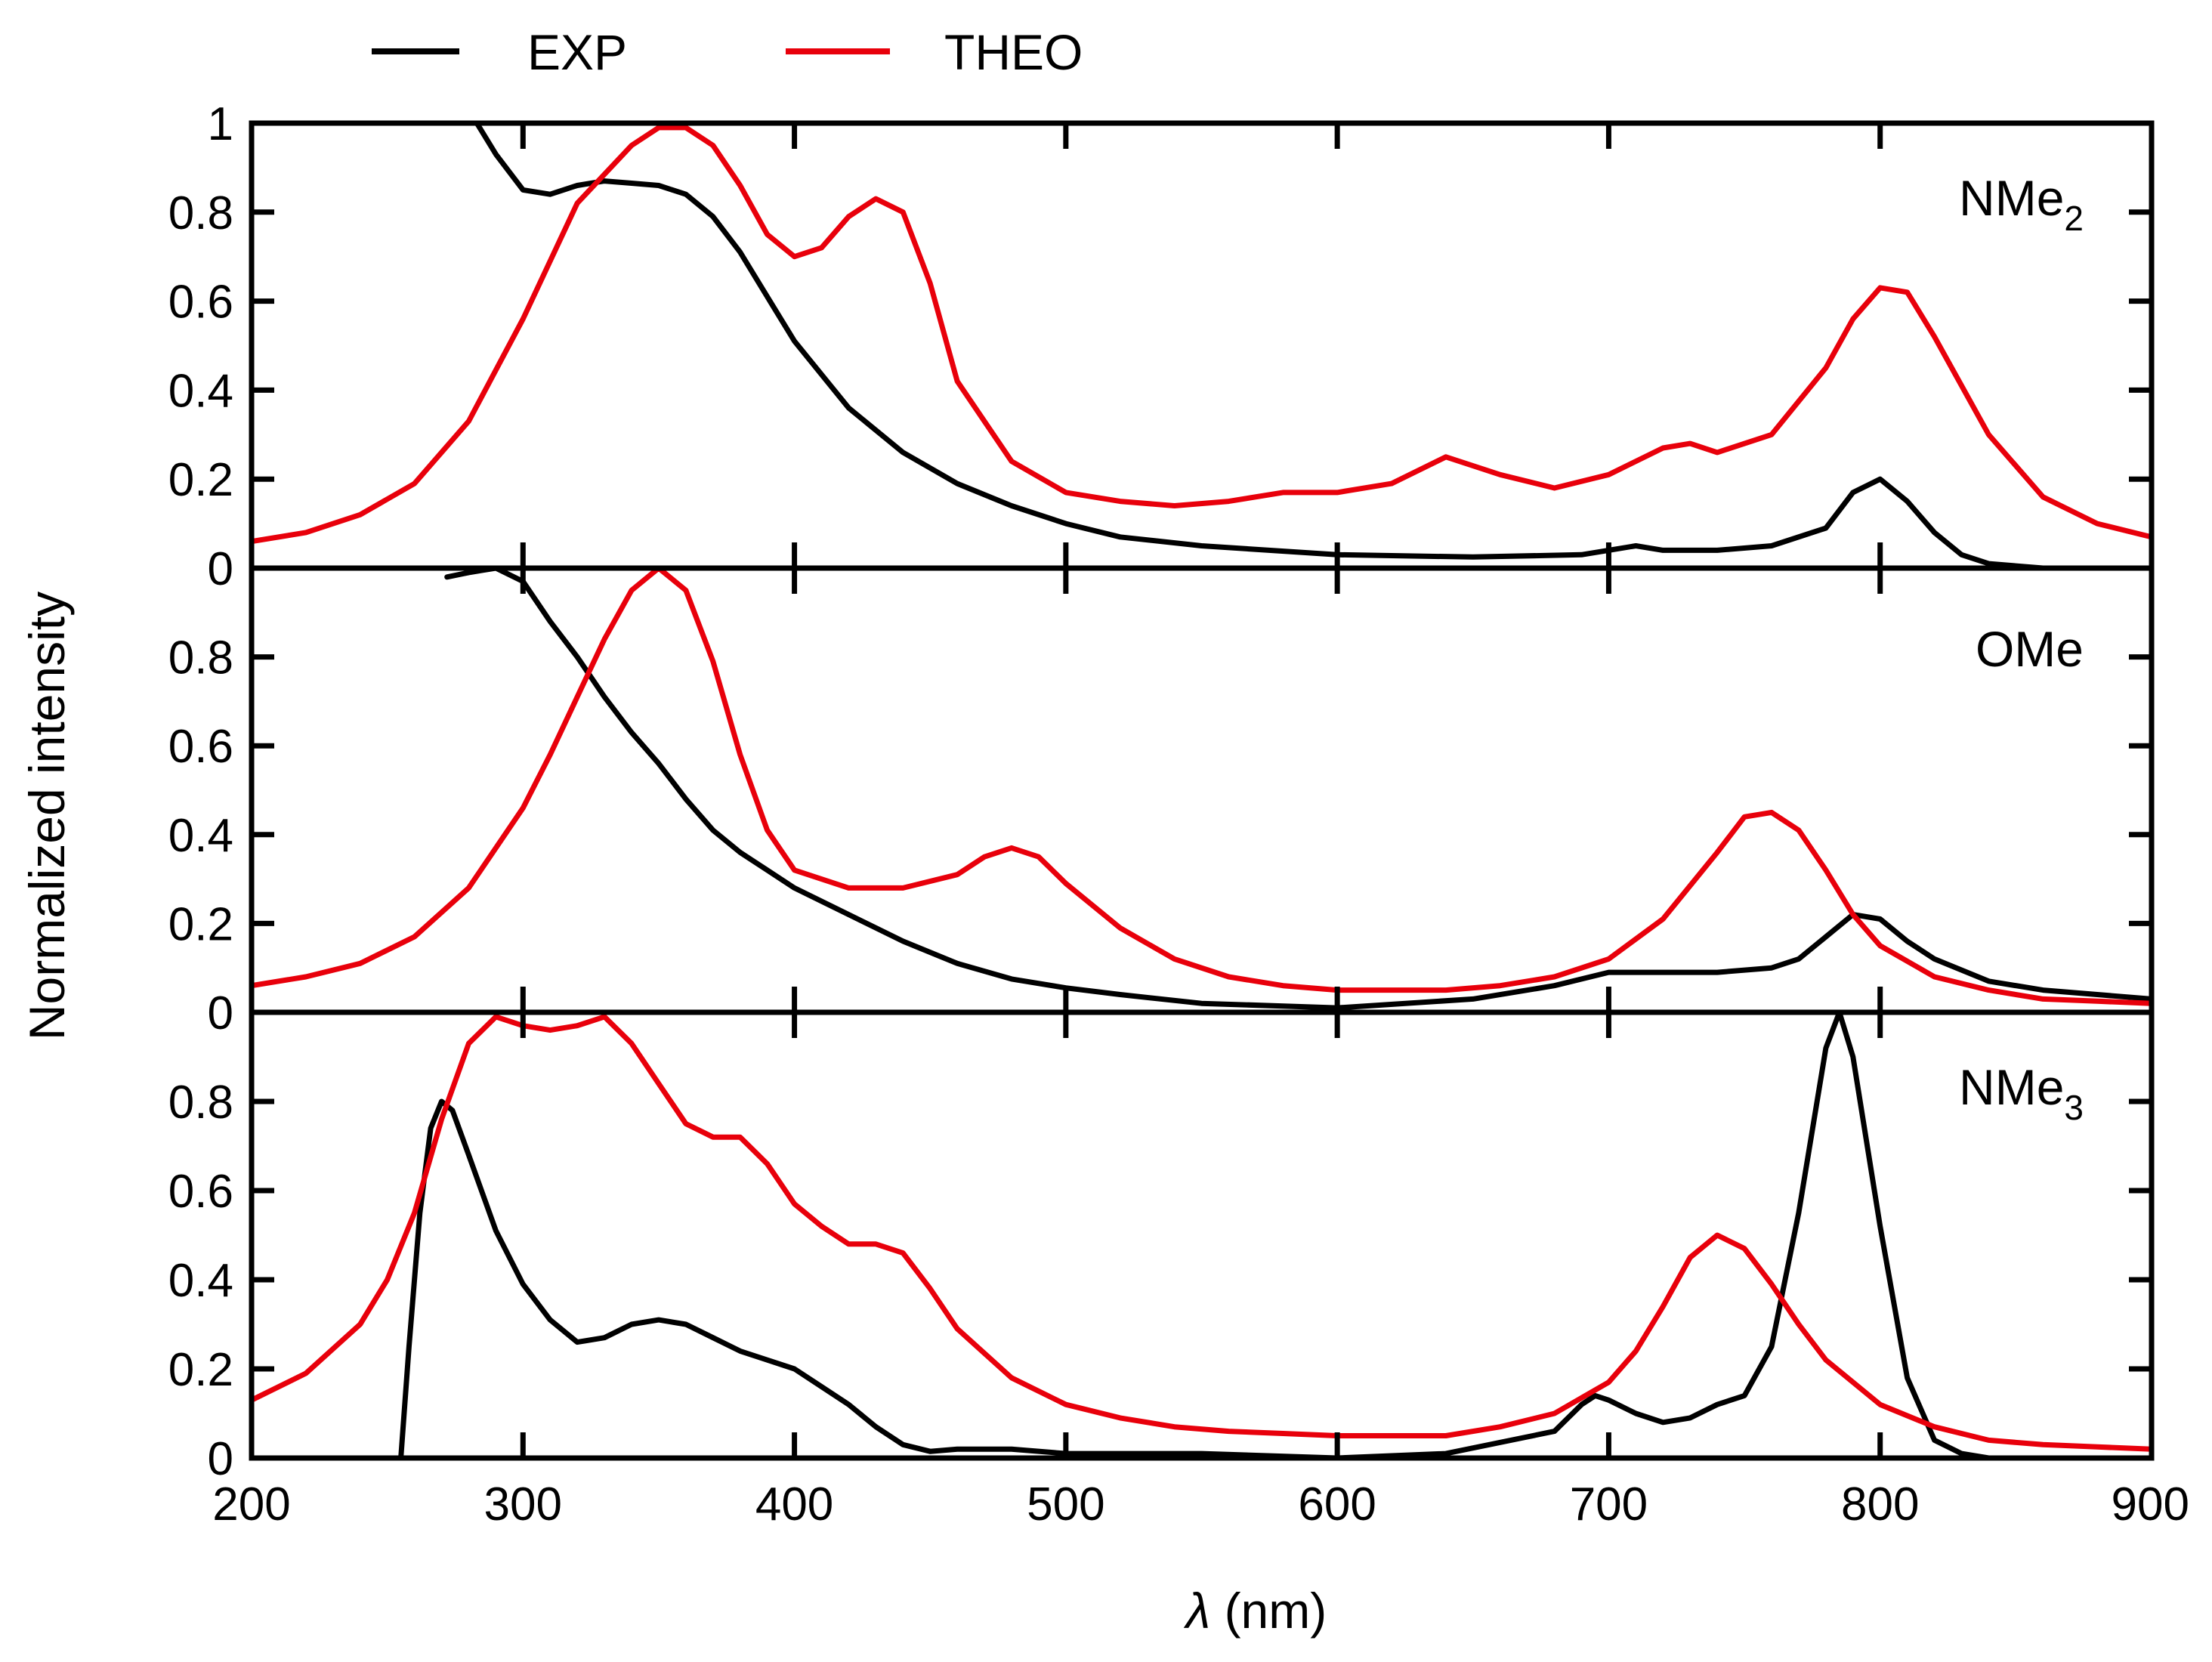 This screenshot has height=1662, width=2212. Describe the element at coordinates (1065, 1505) in the screenshot. I see `x-tick-label: 500` at that location.